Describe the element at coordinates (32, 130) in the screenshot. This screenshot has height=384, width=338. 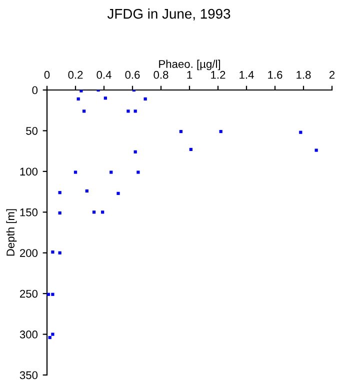
I see `y-tick-label: 50` at that location.